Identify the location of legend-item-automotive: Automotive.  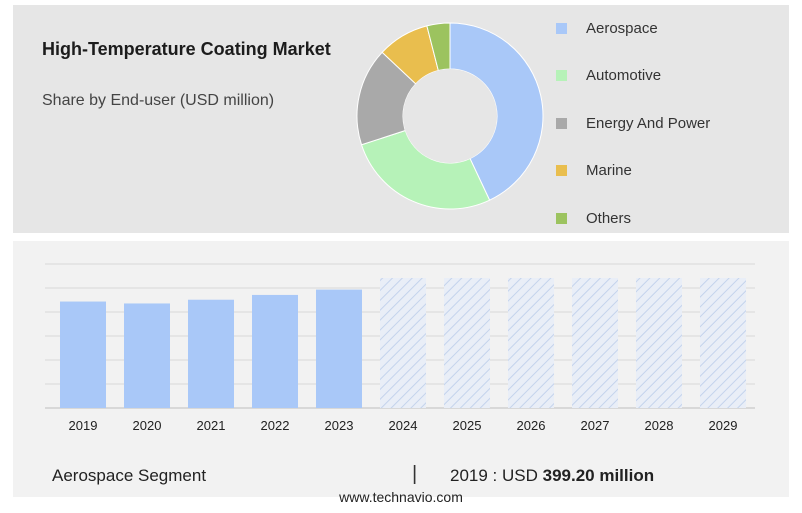
(656, 76).